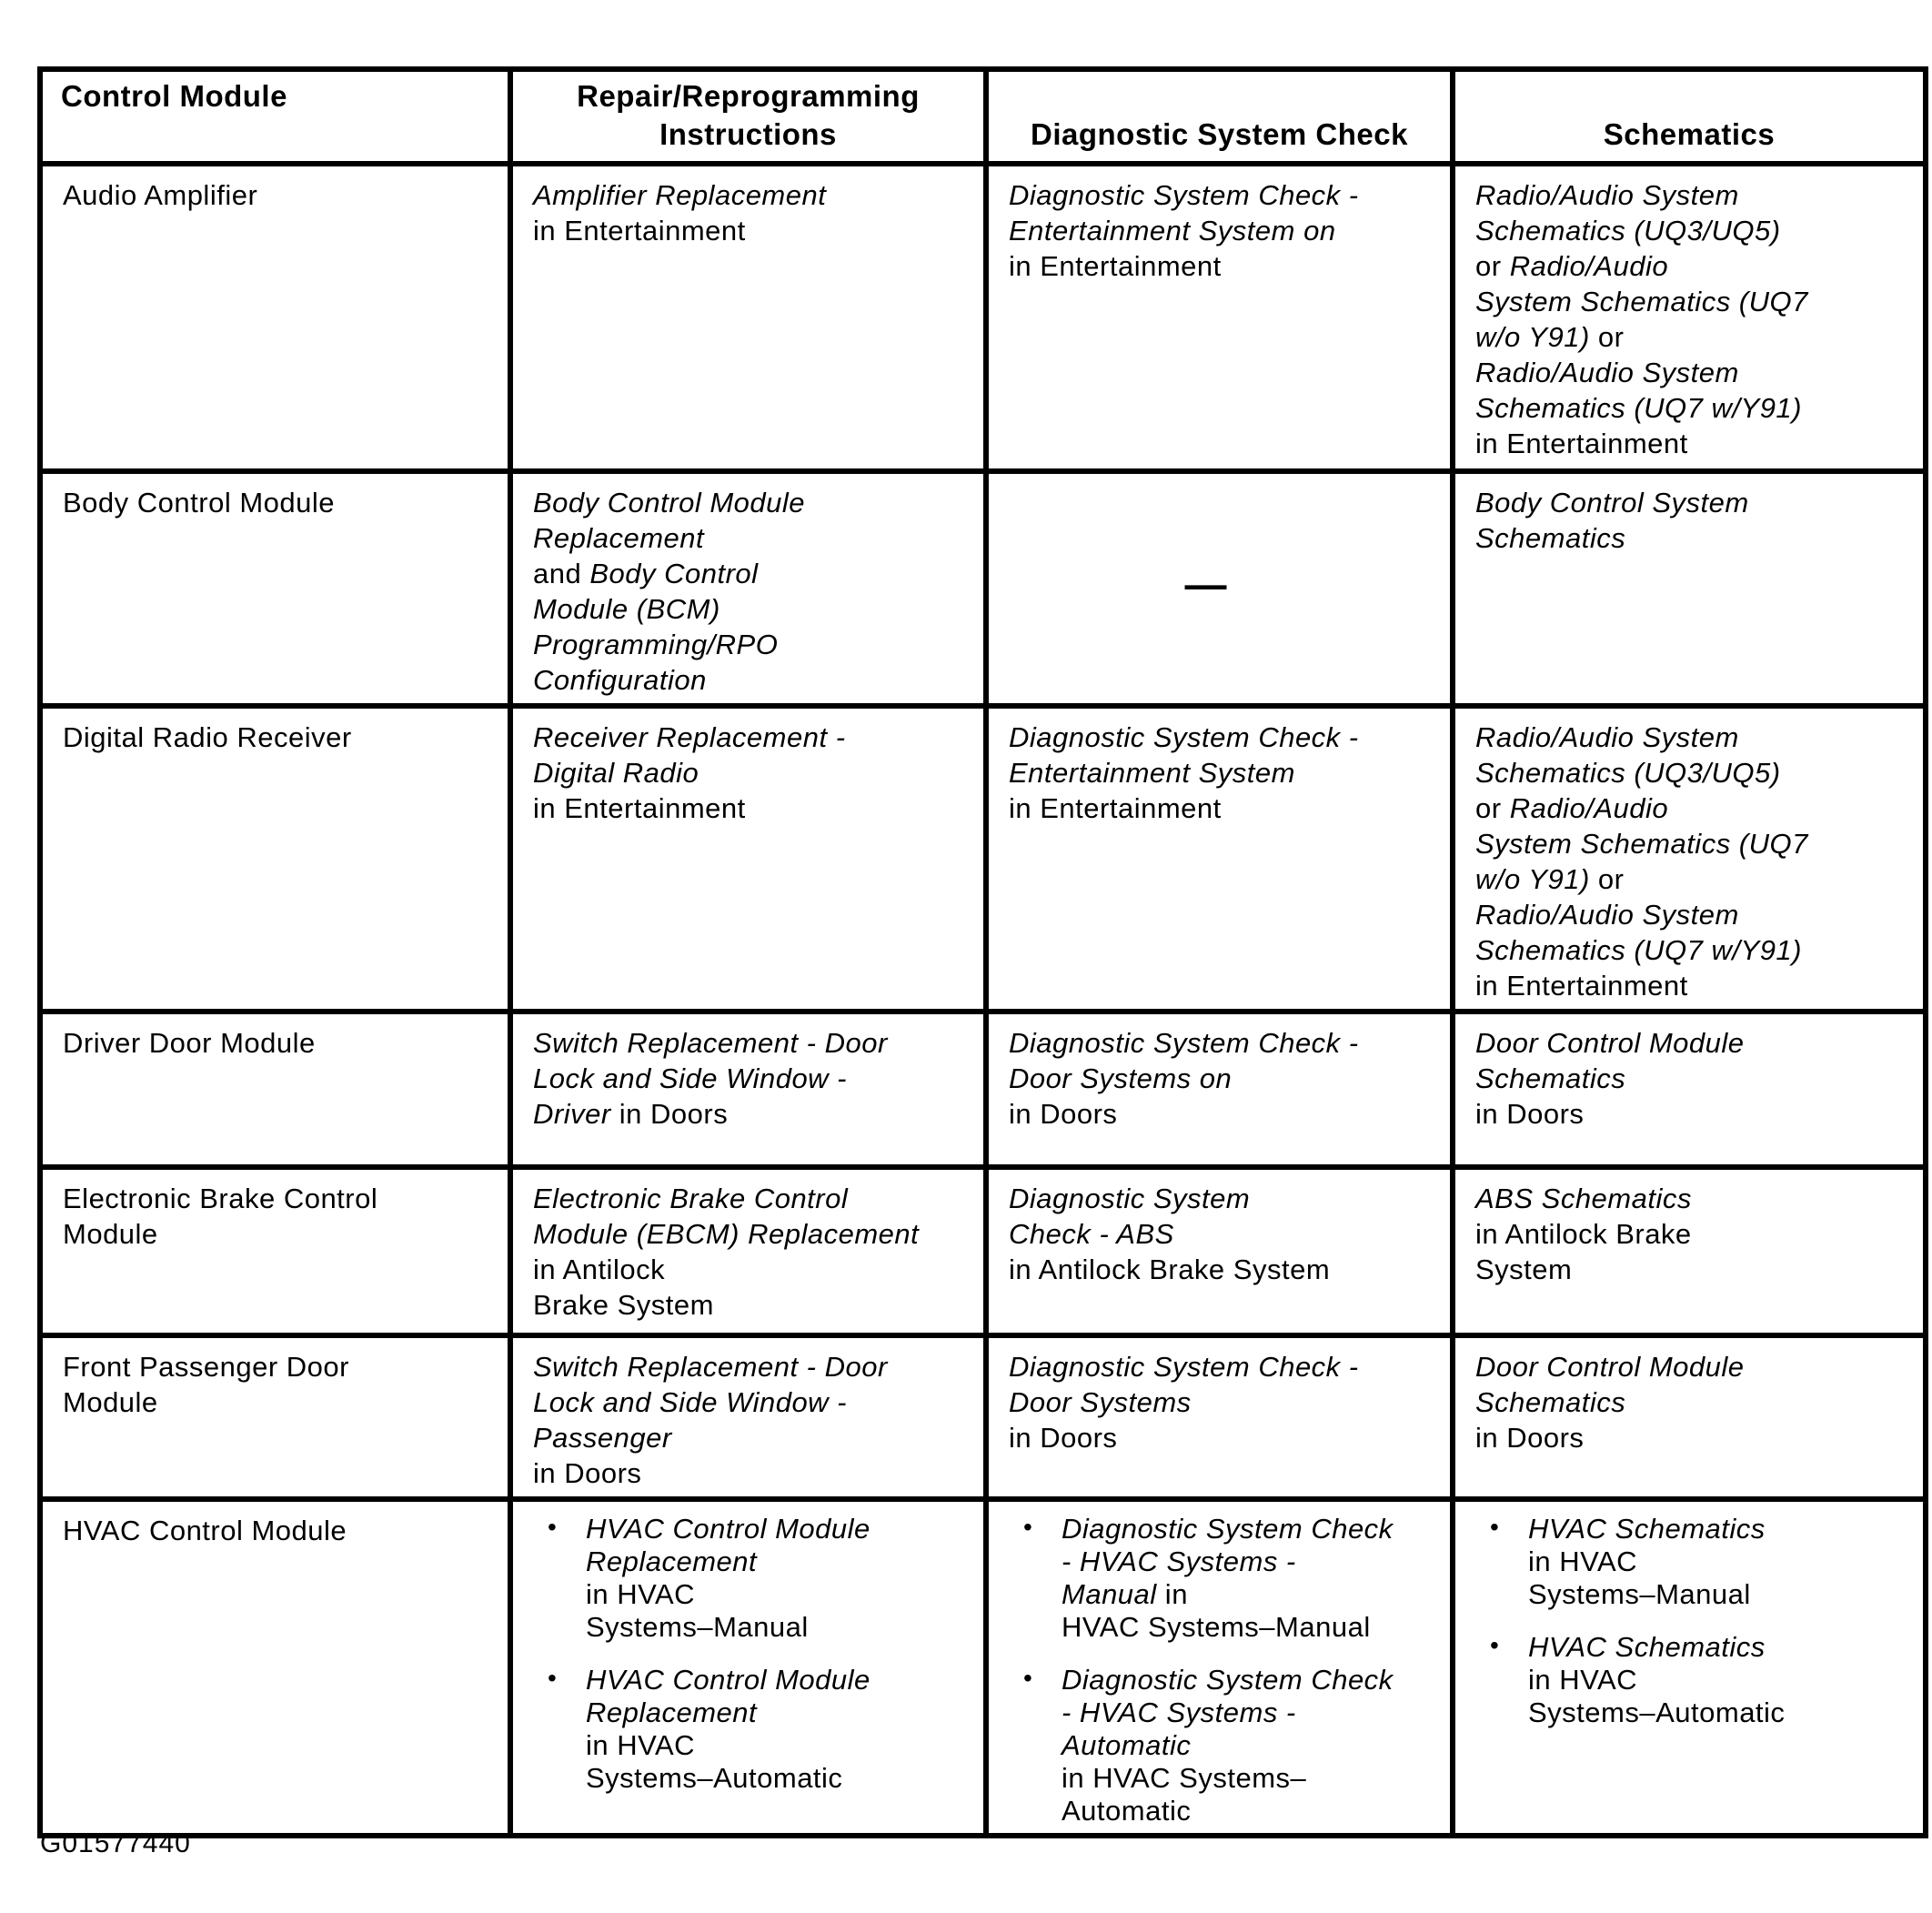 Image resolution: width=1932 pixels, height=1913 pixels. What do you see at coordinates (754, 808) in the screenshot?
I see `text-line: in Entertainment` at bounding box center [754, 808].